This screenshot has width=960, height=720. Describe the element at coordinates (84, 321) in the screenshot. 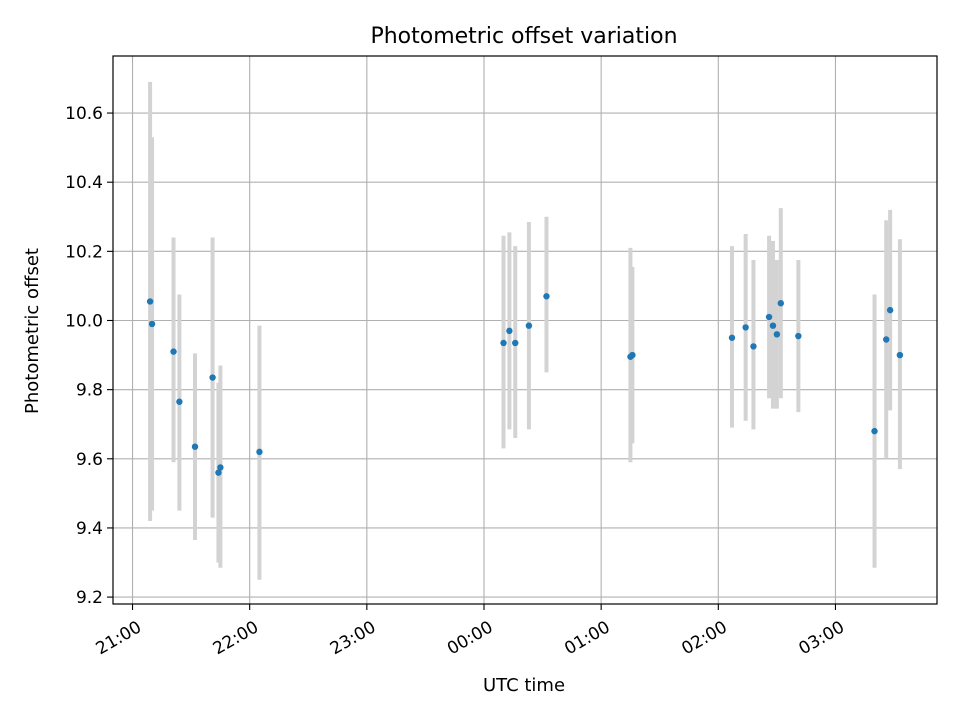

I see `y-tick-label: 10.0` at that location.